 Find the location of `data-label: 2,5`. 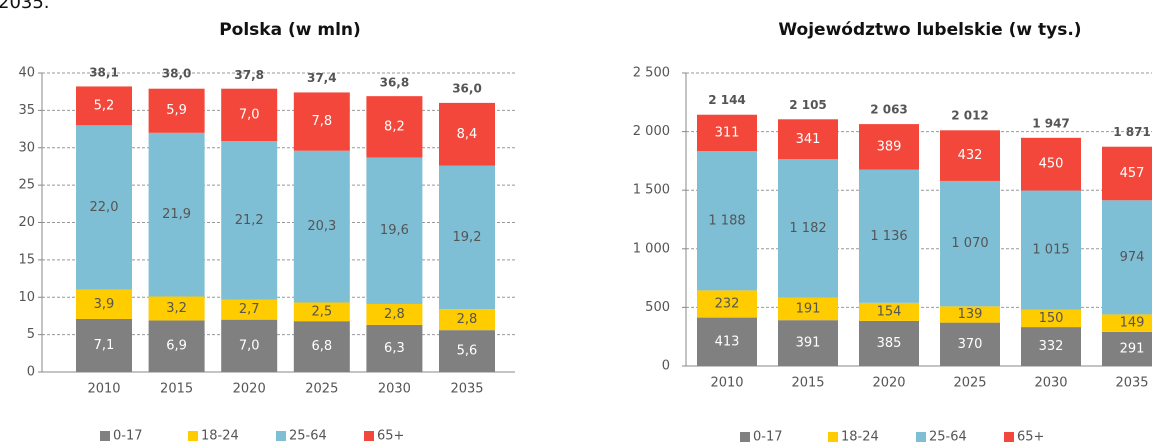

data-label: 2,5 is located at coordinates (321, 311).